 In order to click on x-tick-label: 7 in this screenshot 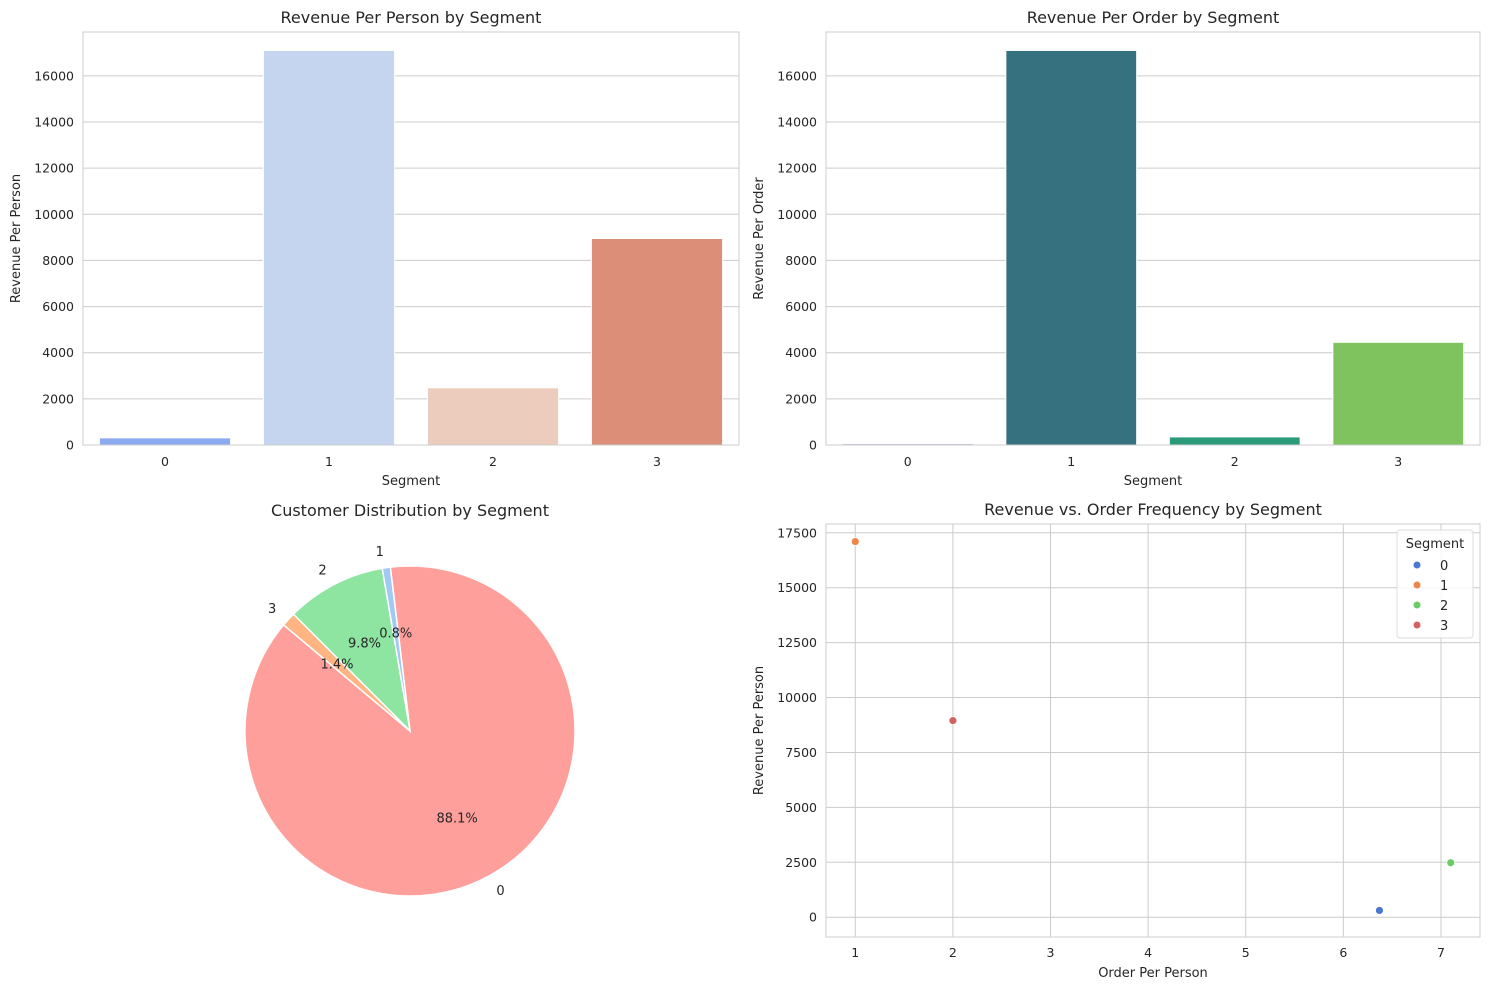, I will do `click(1441, 952)`.